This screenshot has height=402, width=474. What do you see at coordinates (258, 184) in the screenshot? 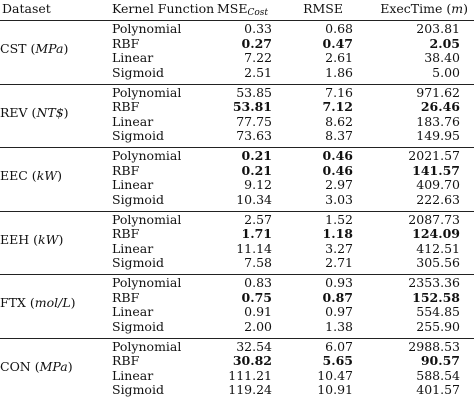
I see `cell-mse: 9.12` at bounding box center [258, 184].